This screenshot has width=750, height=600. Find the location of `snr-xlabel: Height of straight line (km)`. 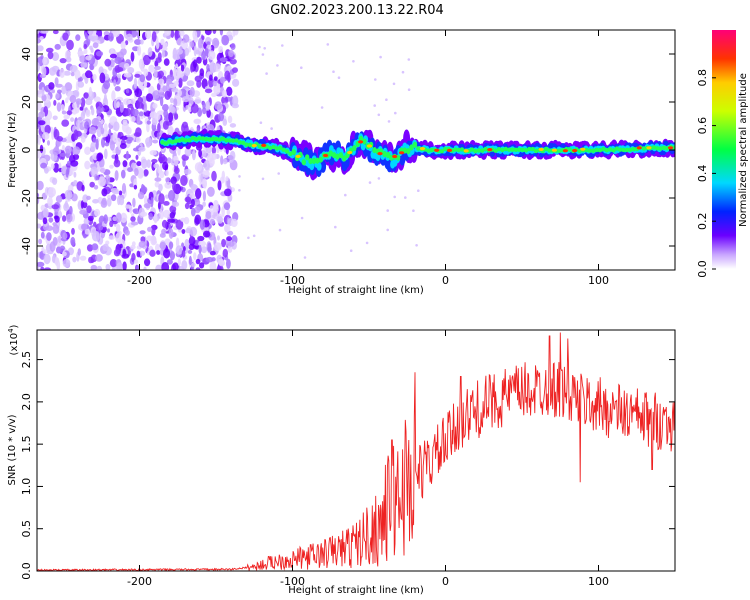

snr-xlabel: Height of straight line (km) is located at coordinates (356, 590).